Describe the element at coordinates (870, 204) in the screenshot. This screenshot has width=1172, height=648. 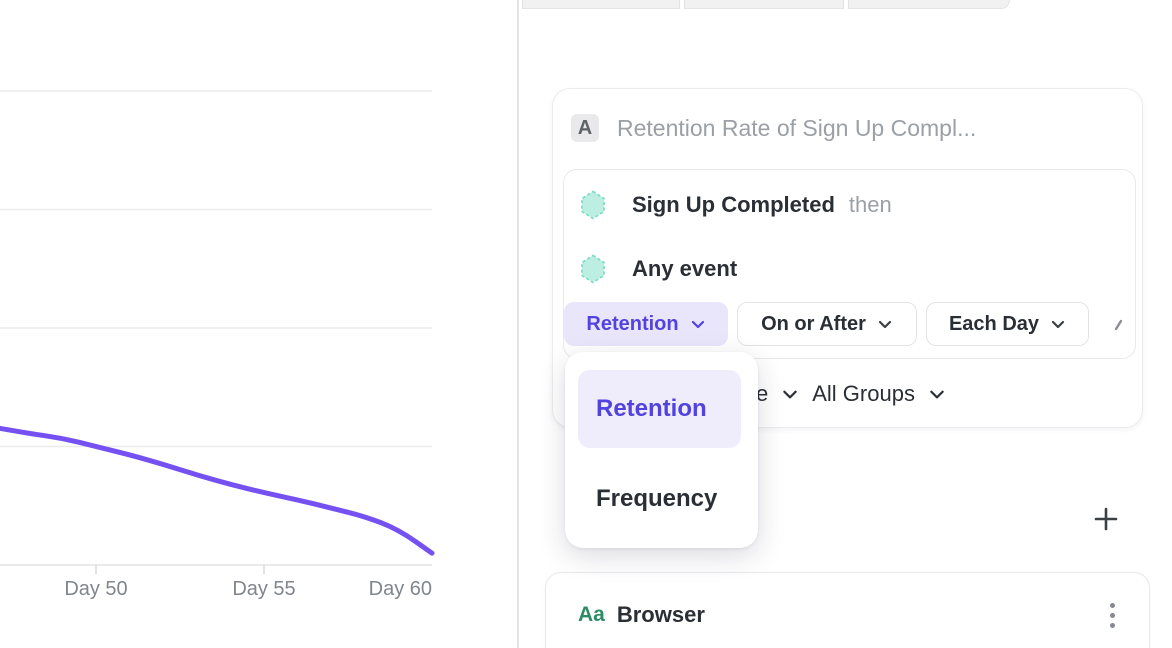
I see `event-suffix: then` at that location.